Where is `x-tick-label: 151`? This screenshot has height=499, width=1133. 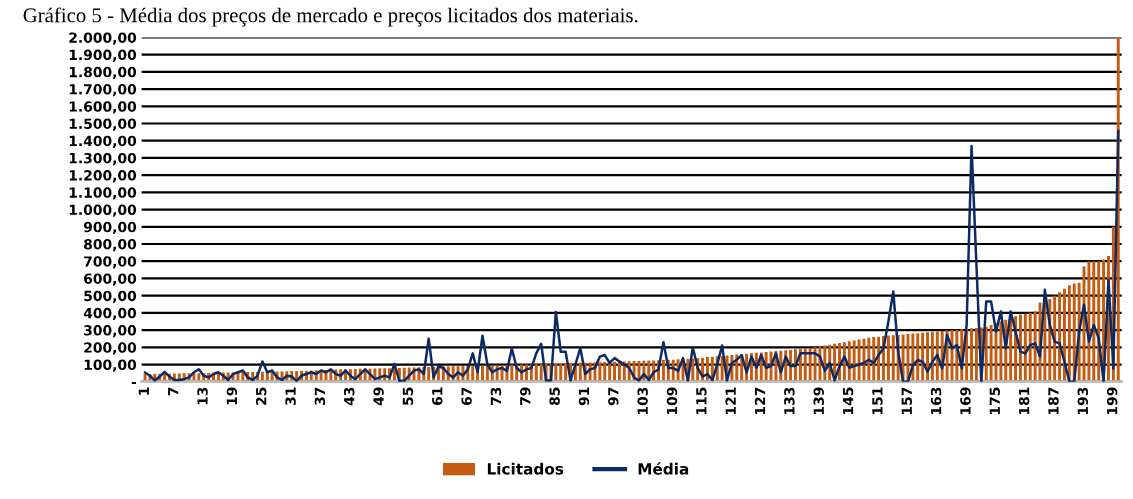
x-tick-label: 151 is located at coordinates (877, 401).